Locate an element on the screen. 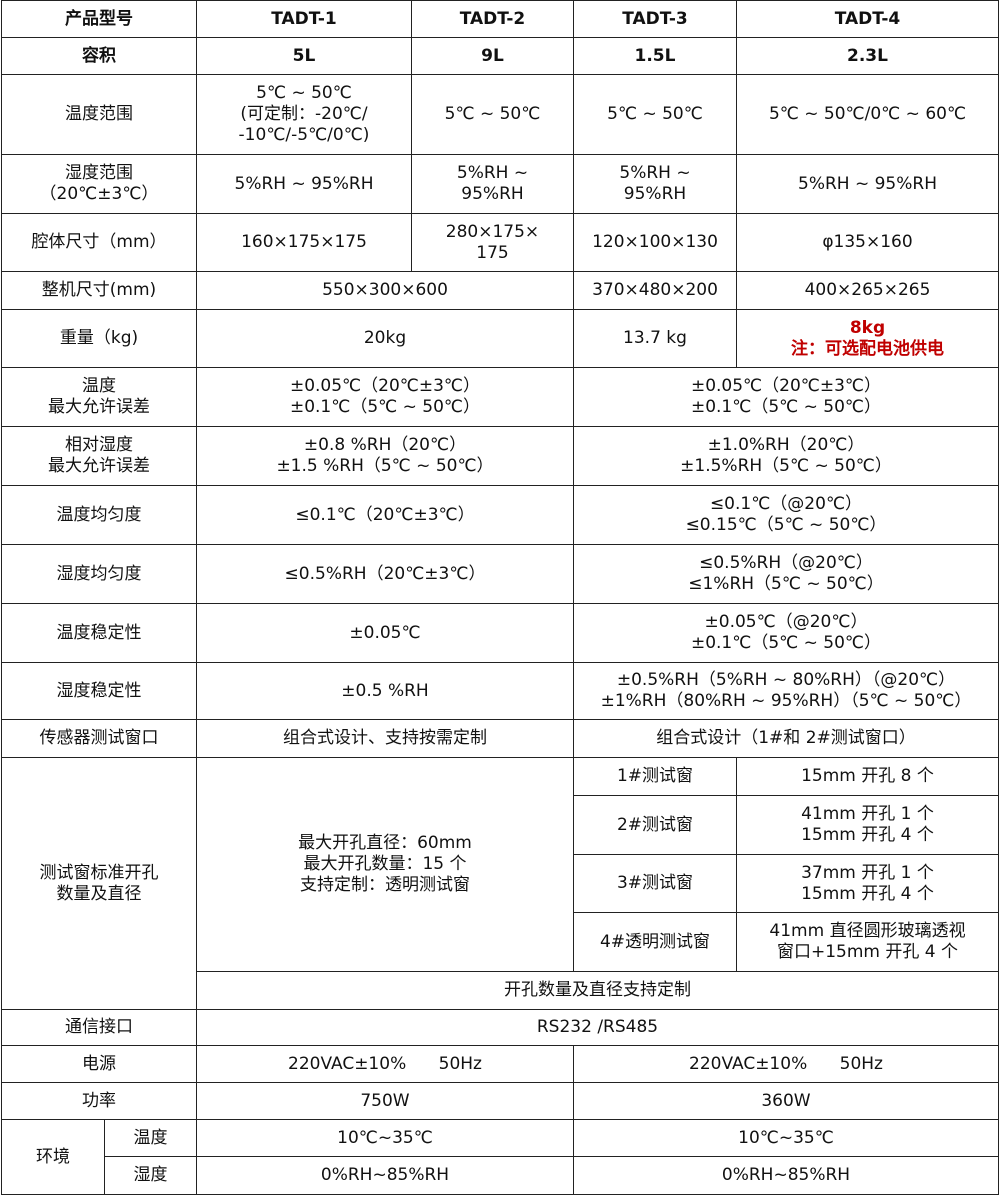 This screenshot has height=1202, width=1000. row-label: 整机尺寸(mm) is located at coordinates (99, 290).